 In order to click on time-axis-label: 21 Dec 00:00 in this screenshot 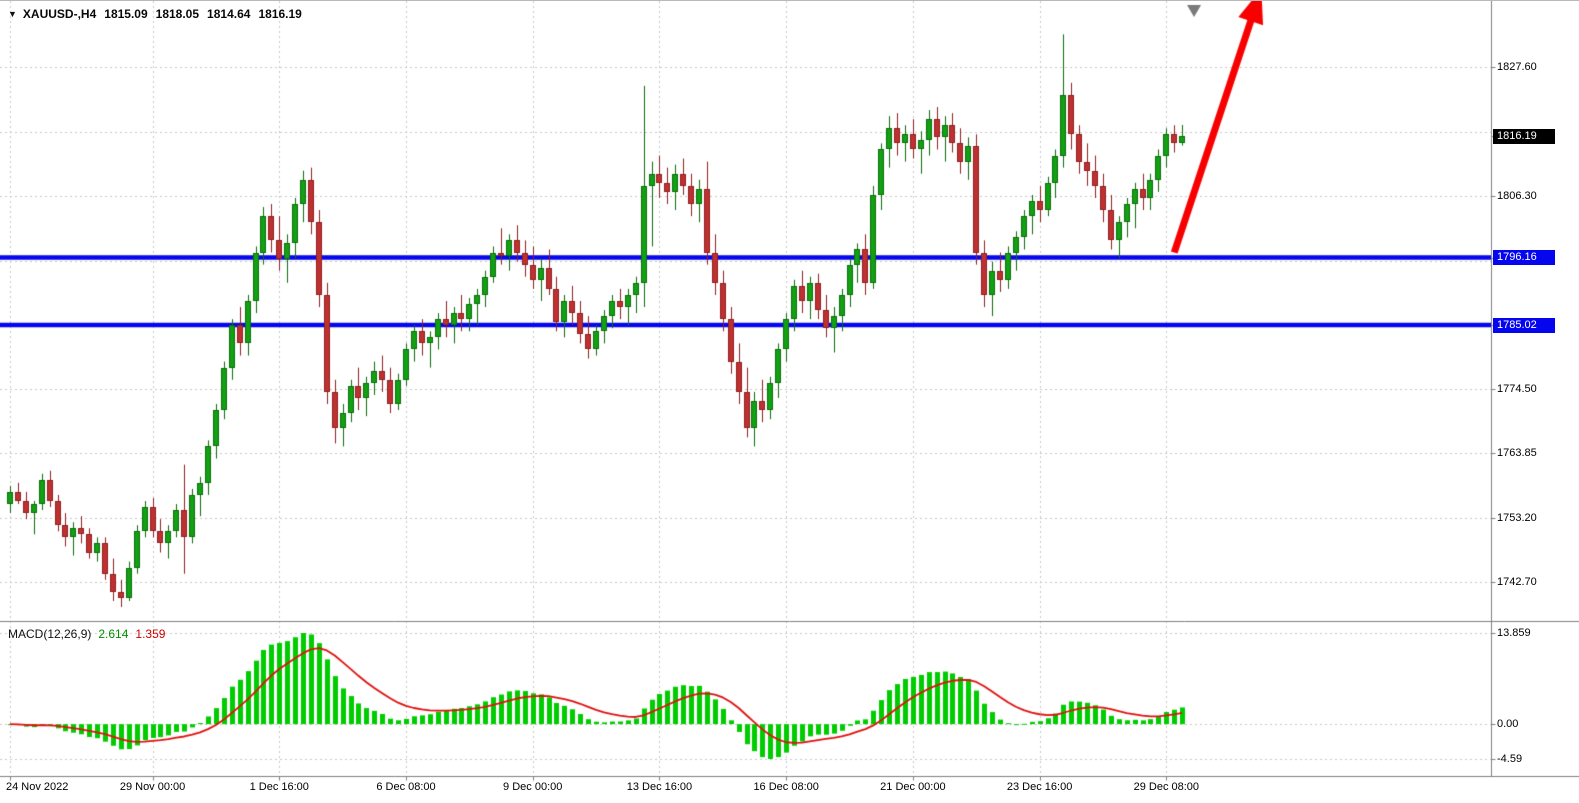, I will do `click(913, 787)`.